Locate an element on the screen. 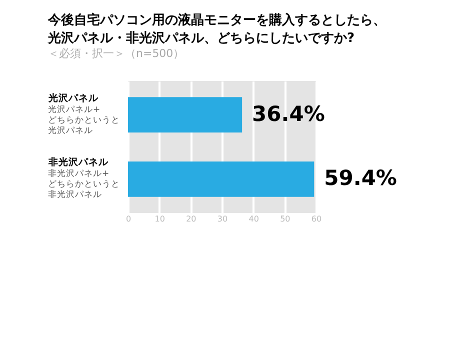 Image resolution: width=464 pixels, height=337 pixels. x-tick-label: 20 is located at coordinates (191, 219).